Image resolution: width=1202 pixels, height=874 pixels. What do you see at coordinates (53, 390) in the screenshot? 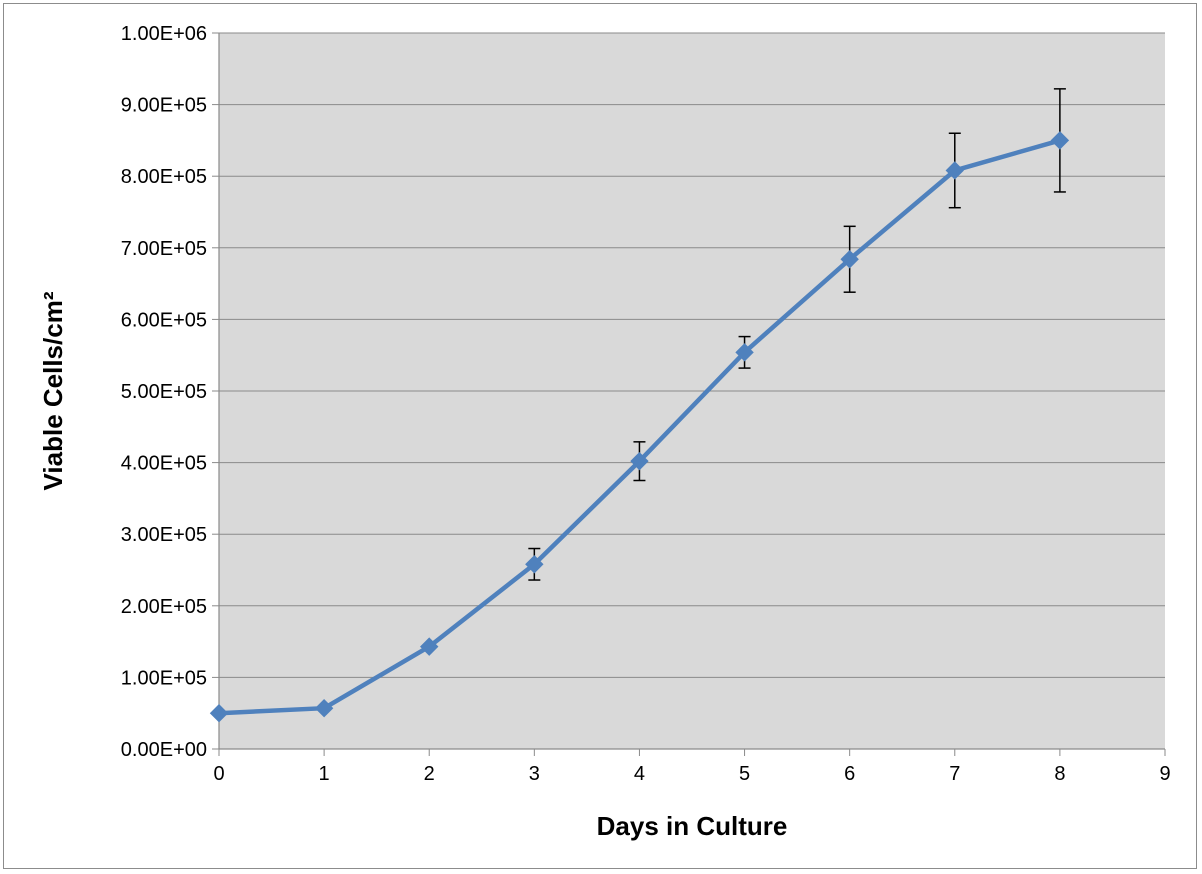
I see `y-axis-title: Viable Cells/cm²` at bounding box center [53, 390].